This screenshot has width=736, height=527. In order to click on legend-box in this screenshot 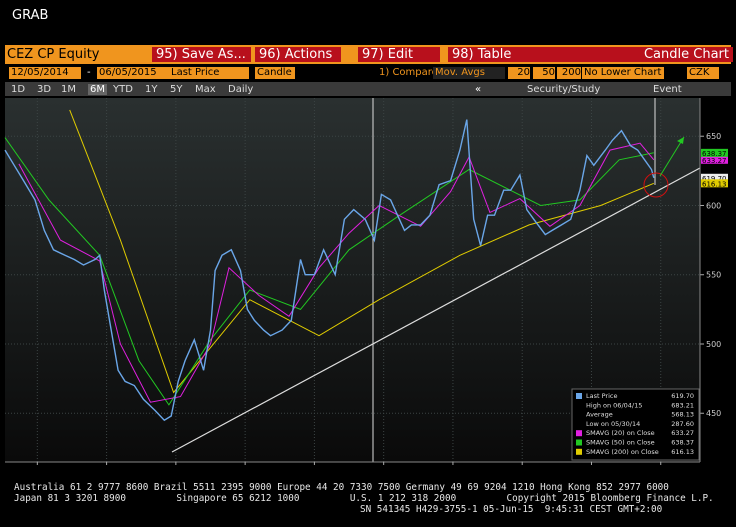, I will do `click(635, 424)`.